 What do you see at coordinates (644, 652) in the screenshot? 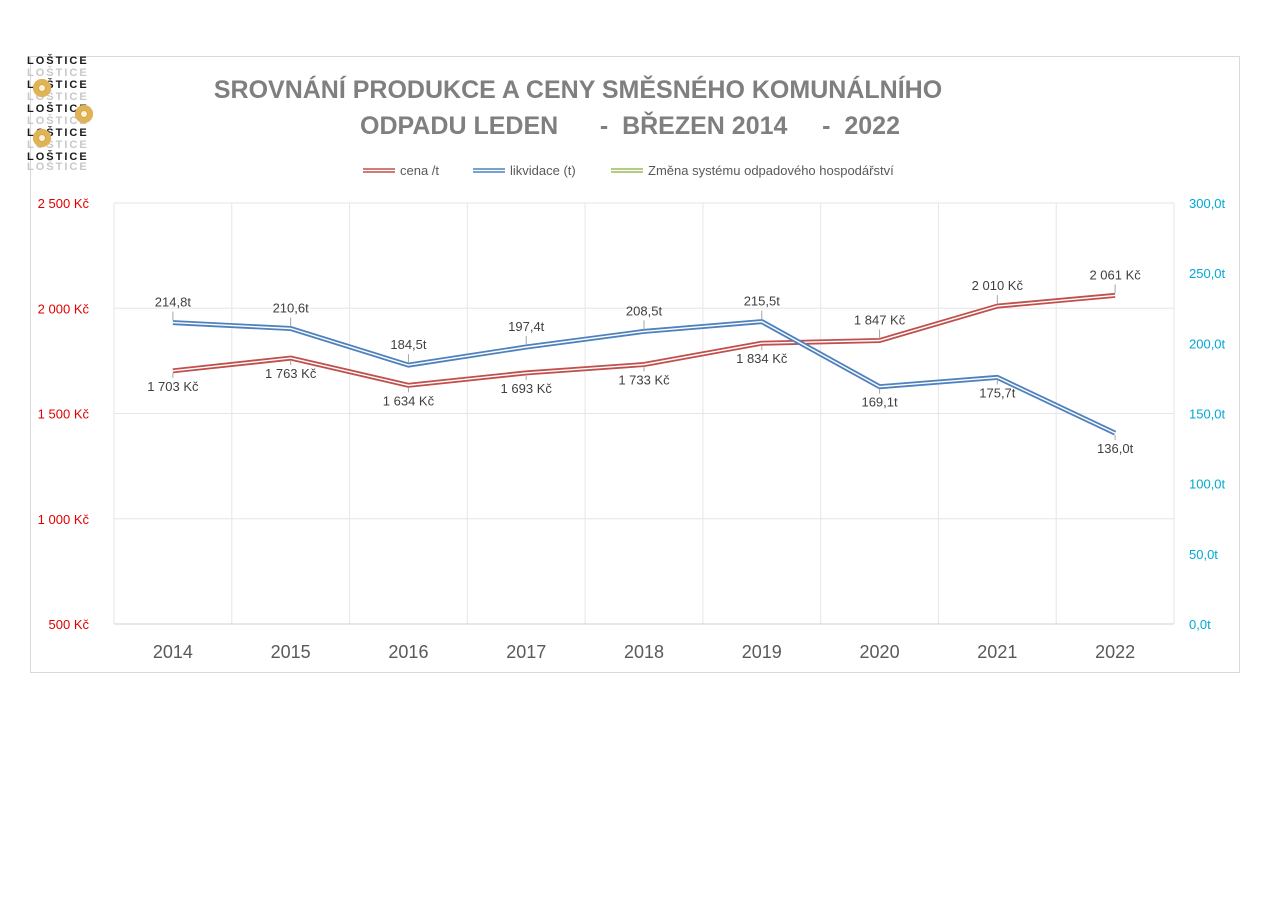
I see `x-tick-label: 2018` at bounding box center [644, 652].